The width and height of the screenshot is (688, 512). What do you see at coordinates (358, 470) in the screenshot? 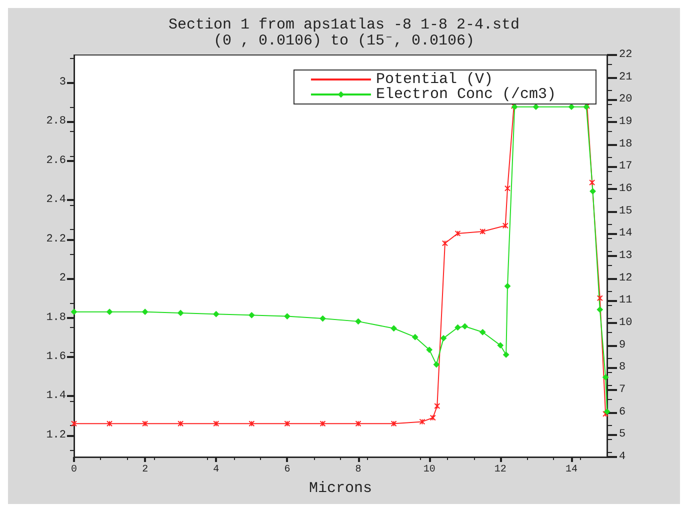
I see `x-tick-label: 8` at bounding box center [358, 470].